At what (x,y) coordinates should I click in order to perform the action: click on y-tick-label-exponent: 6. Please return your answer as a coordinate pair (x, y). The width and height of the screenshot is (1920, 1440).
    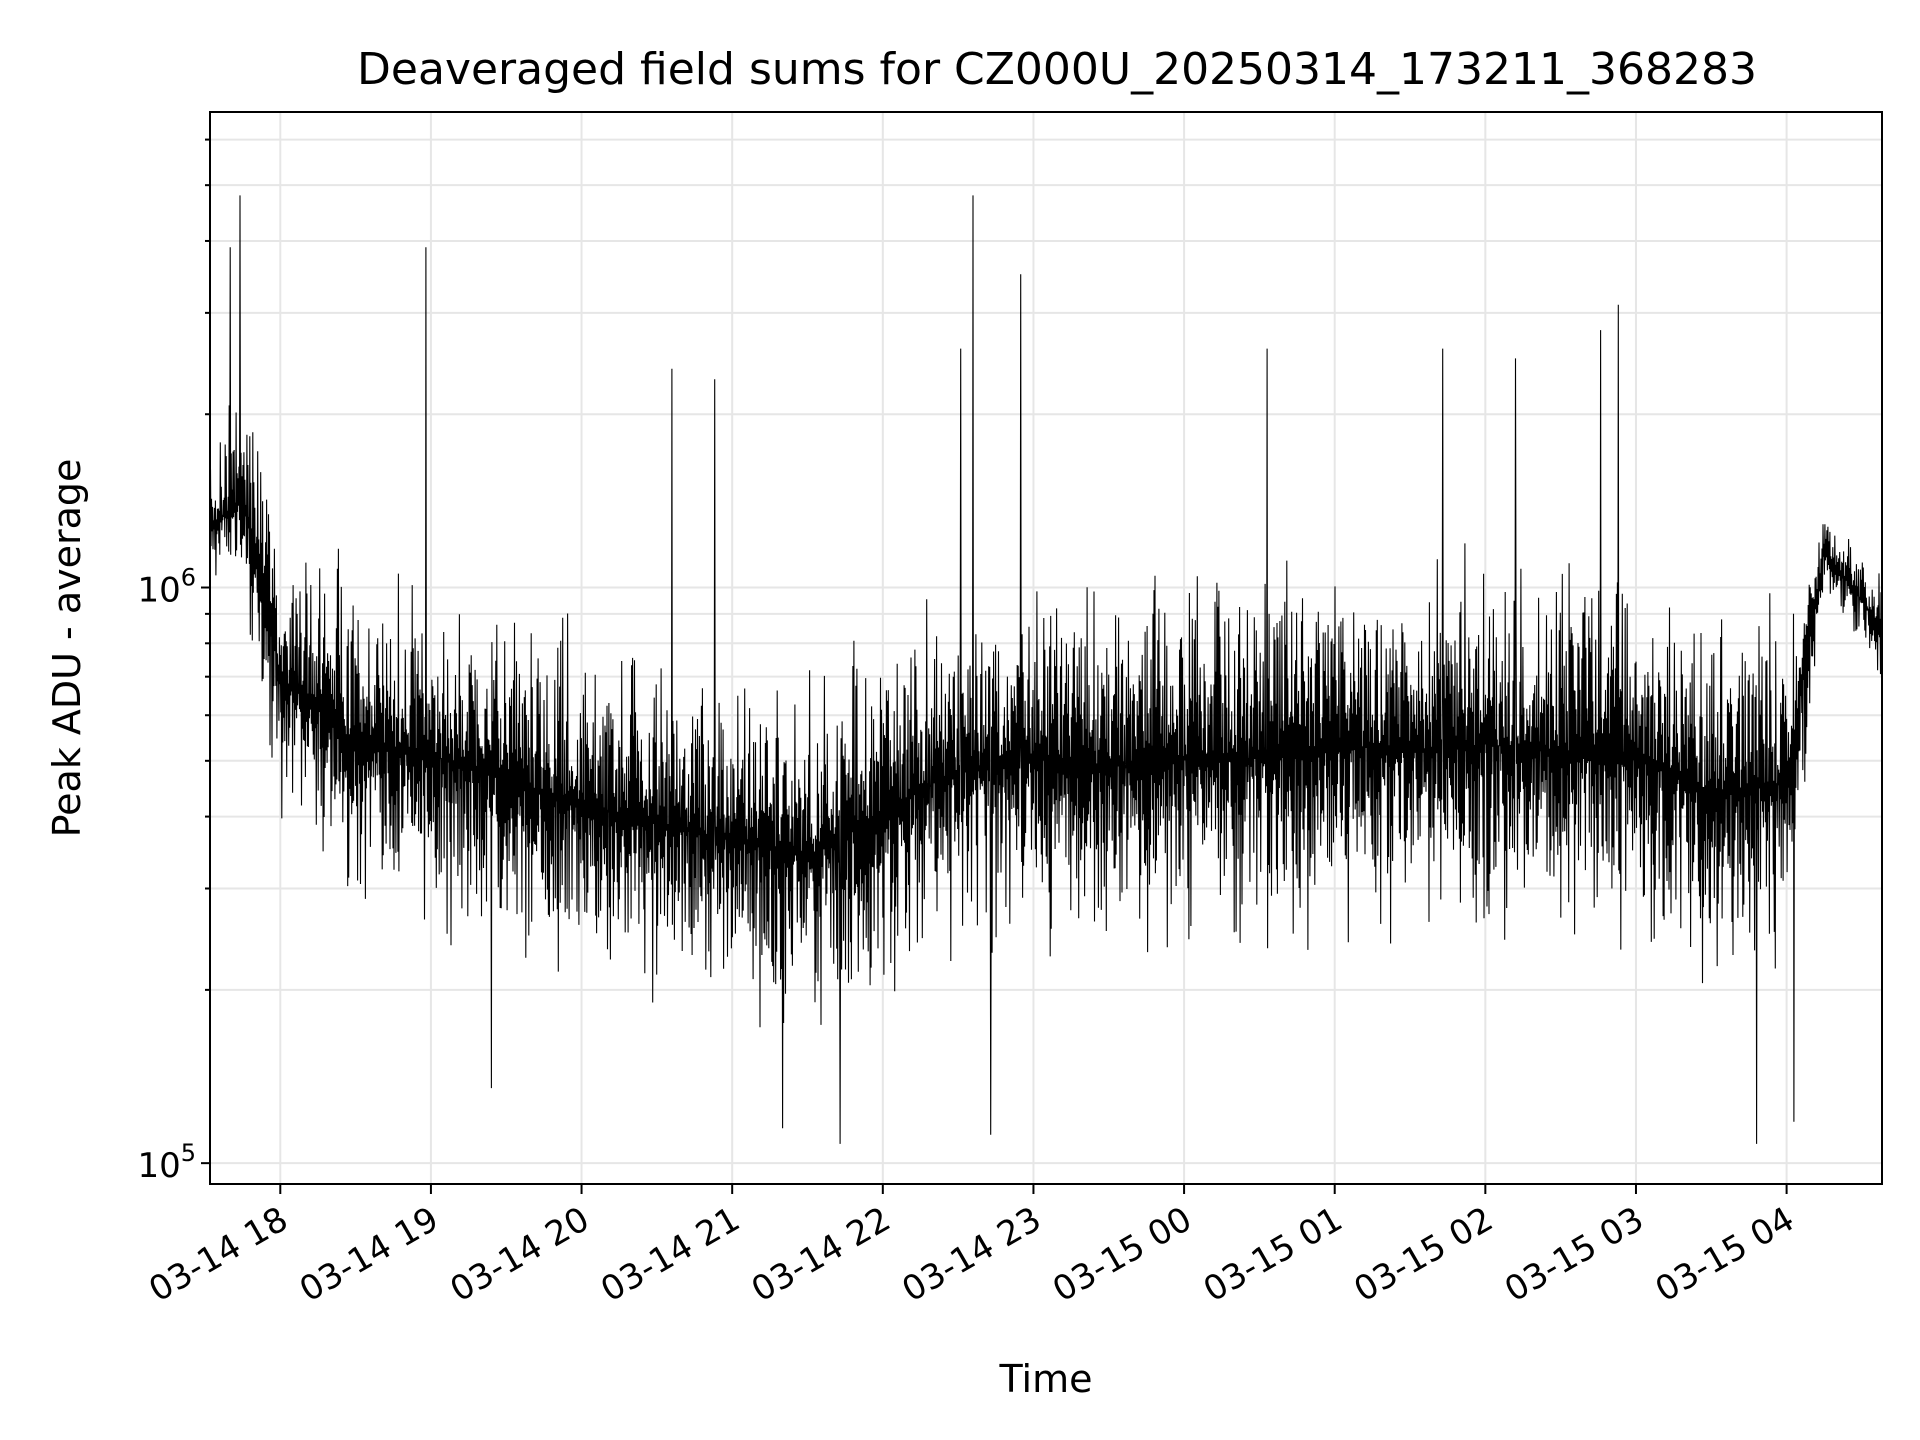
    Looking at the image, I should click on (188, 578).